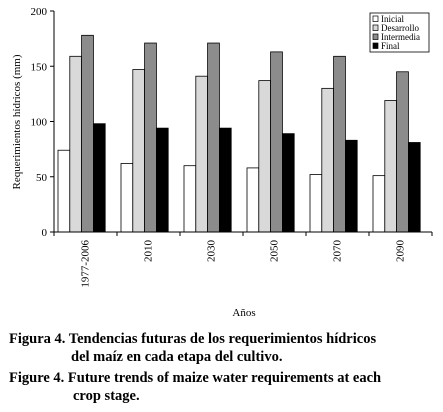  What do you see at coordinates (202, 154) in the screenshot?
I see `bar-desarrollo-2030` at bounding box center [202, 154].